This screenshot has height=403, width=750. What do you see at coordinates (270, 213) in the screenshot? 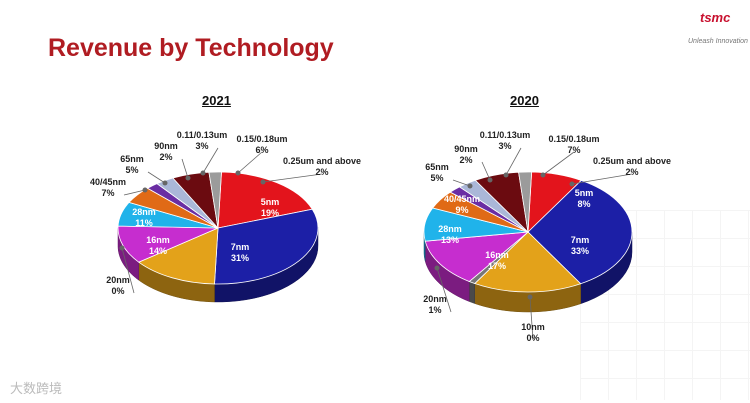
I see `value-5nm: 19%` at bounding box center [270, 213].